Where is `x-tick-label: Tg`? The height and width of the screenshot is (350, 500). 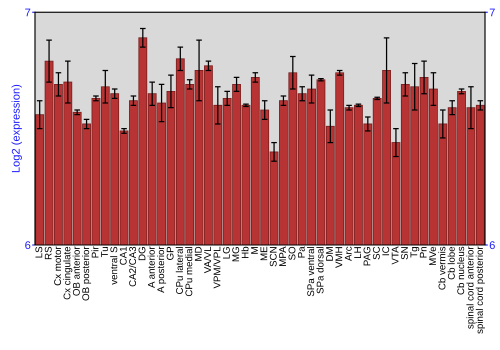 x-tick-label: Tg is located at coordinates (415, 252).